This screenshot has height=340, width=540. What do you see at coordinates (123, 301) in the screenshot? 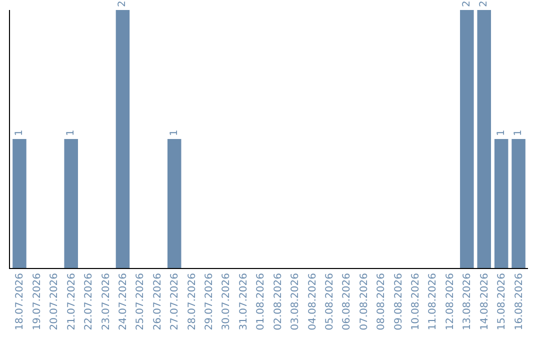
I see `x-tick-label: 24.07.2026` at bounding box center [123, 301].